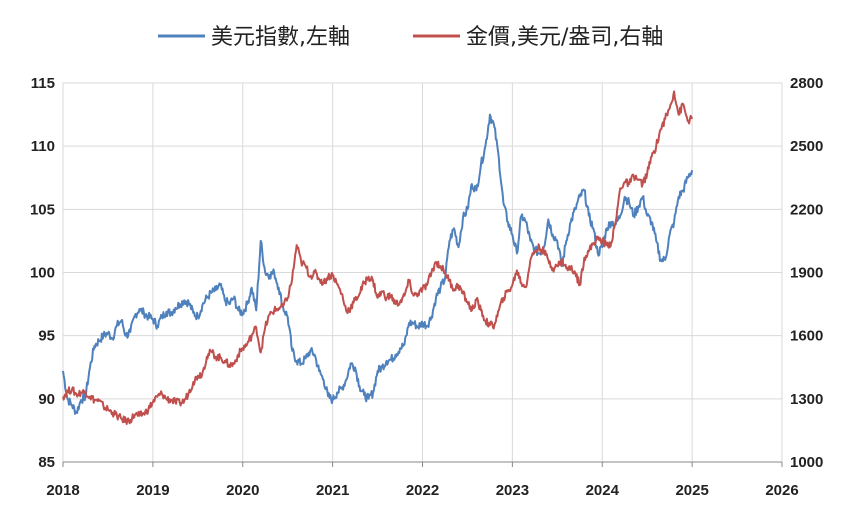  What do you see at coordinates (512, 490) in the screenshot?
I see `x-tick-label: 2023` at bounding box center [512, 490].